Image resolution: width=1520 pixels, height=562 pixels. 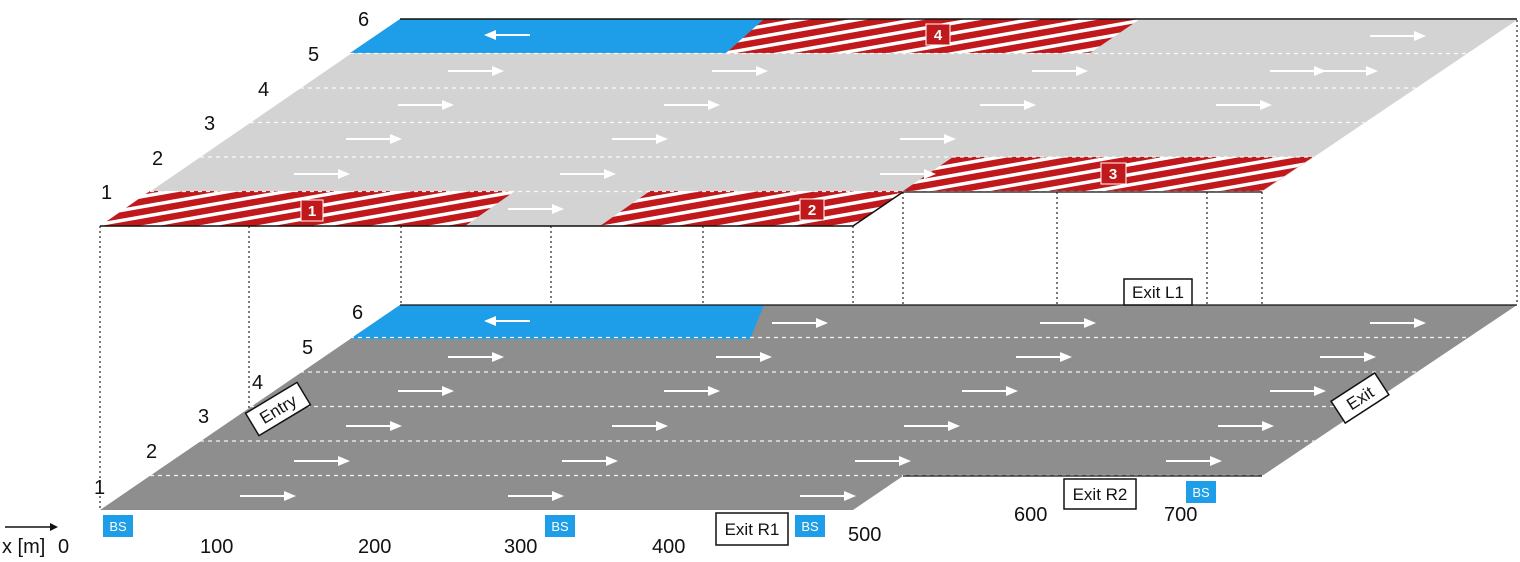 I want to click on x-axis: x [m] 0 100 200 300 400 500 600 700, so click(x=599, y=531).